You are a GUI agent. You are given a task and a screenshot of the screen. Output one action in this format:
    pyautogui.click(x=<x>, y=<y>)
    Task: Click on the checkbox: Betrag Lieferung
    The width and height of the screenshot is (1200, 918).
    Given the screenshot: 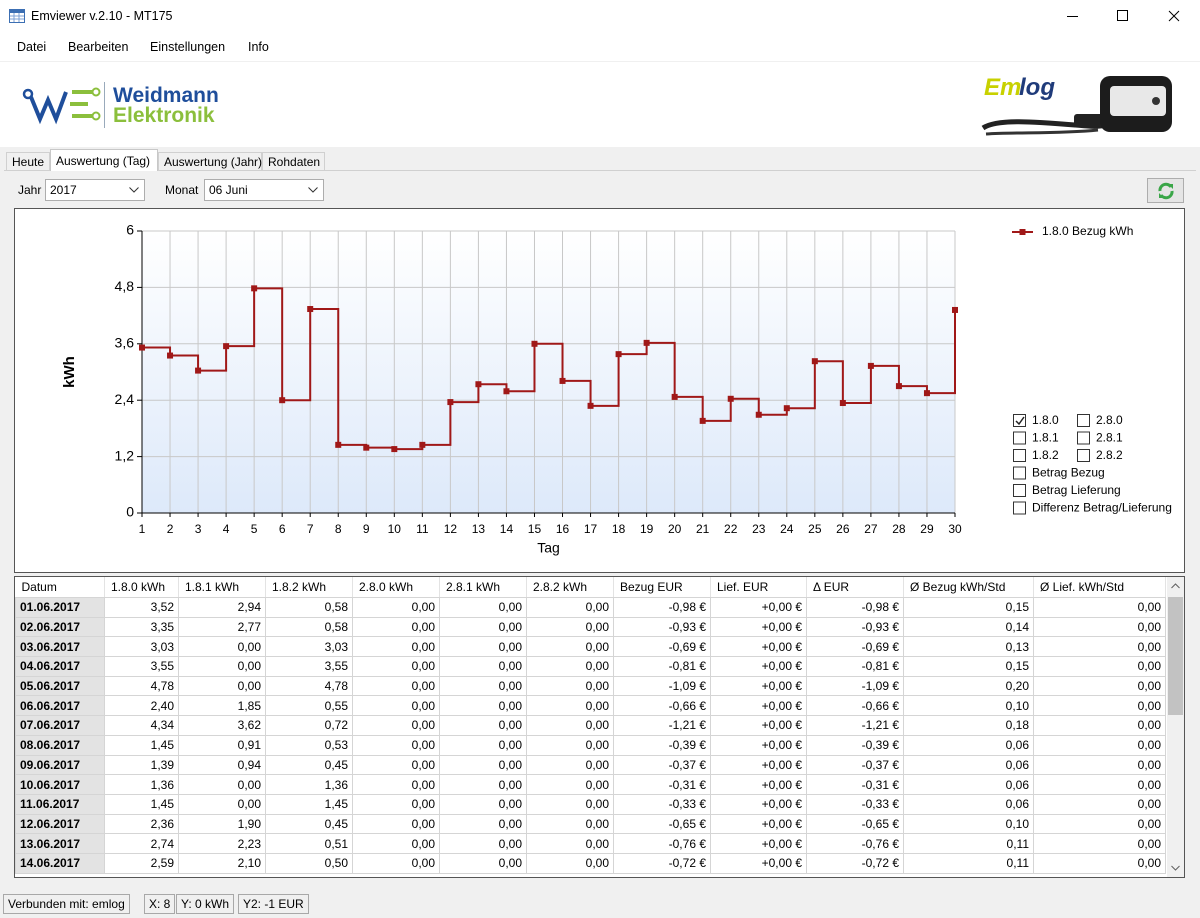 What is the action you would take?
    pyautogui.click(x=1067, y=490)
    